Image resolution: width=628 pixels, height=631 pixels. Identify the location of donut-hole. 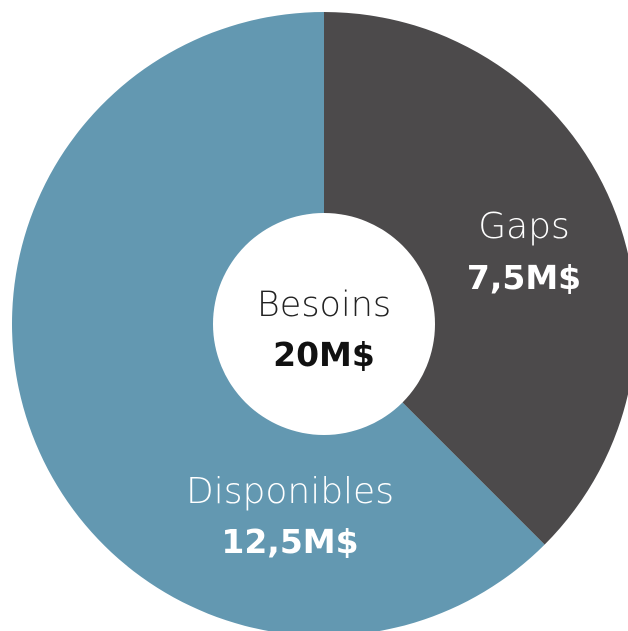
(324, 324).